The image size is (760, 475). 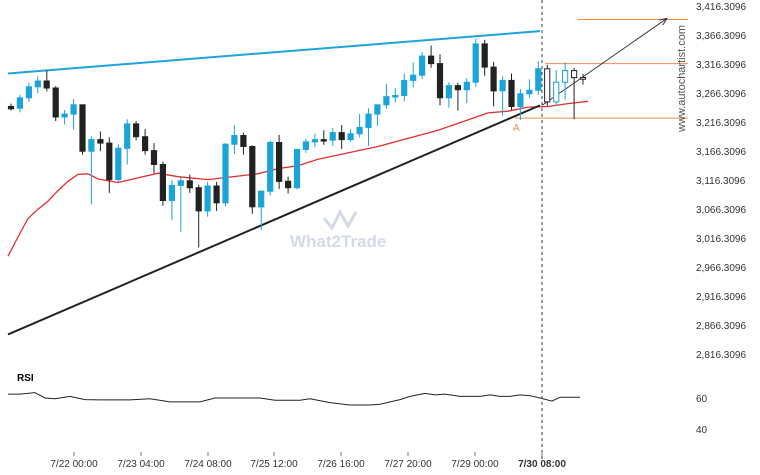 I want to click on y-tick-label: 2,866.3096, so click(x=721, y=326).